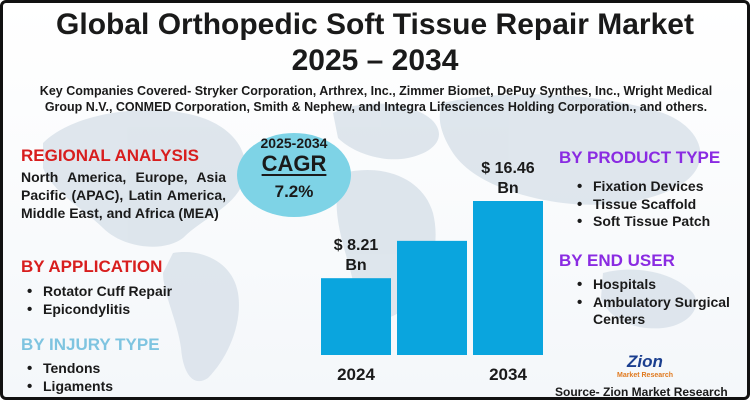 Image resolution: width=750 pixels, height=400 pixels. I want to click on list-item: Epicondylitis, so click(97, 310).